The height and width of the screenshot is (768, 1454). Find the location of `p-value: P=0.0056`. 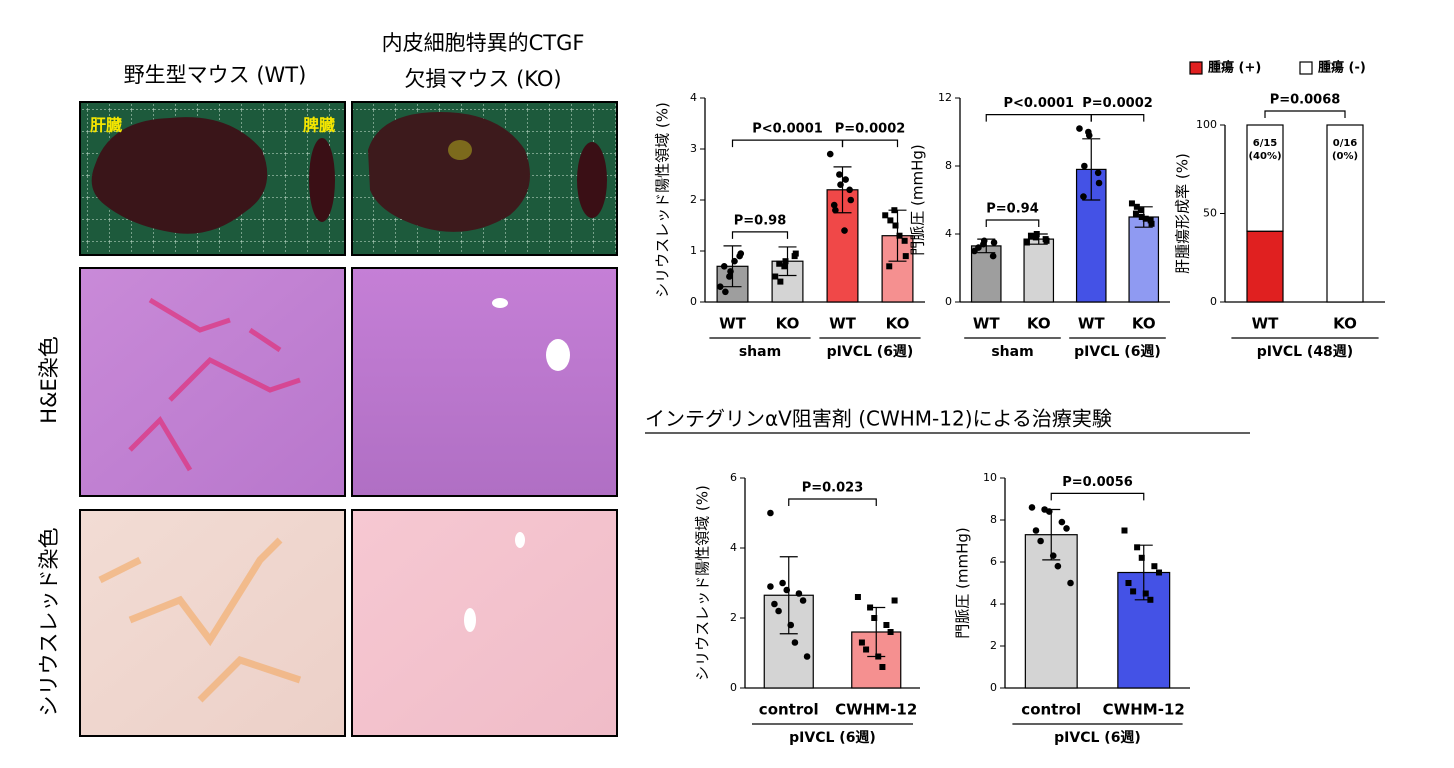

p-value: P=0.0056 is located at coordinates (1097, 482).